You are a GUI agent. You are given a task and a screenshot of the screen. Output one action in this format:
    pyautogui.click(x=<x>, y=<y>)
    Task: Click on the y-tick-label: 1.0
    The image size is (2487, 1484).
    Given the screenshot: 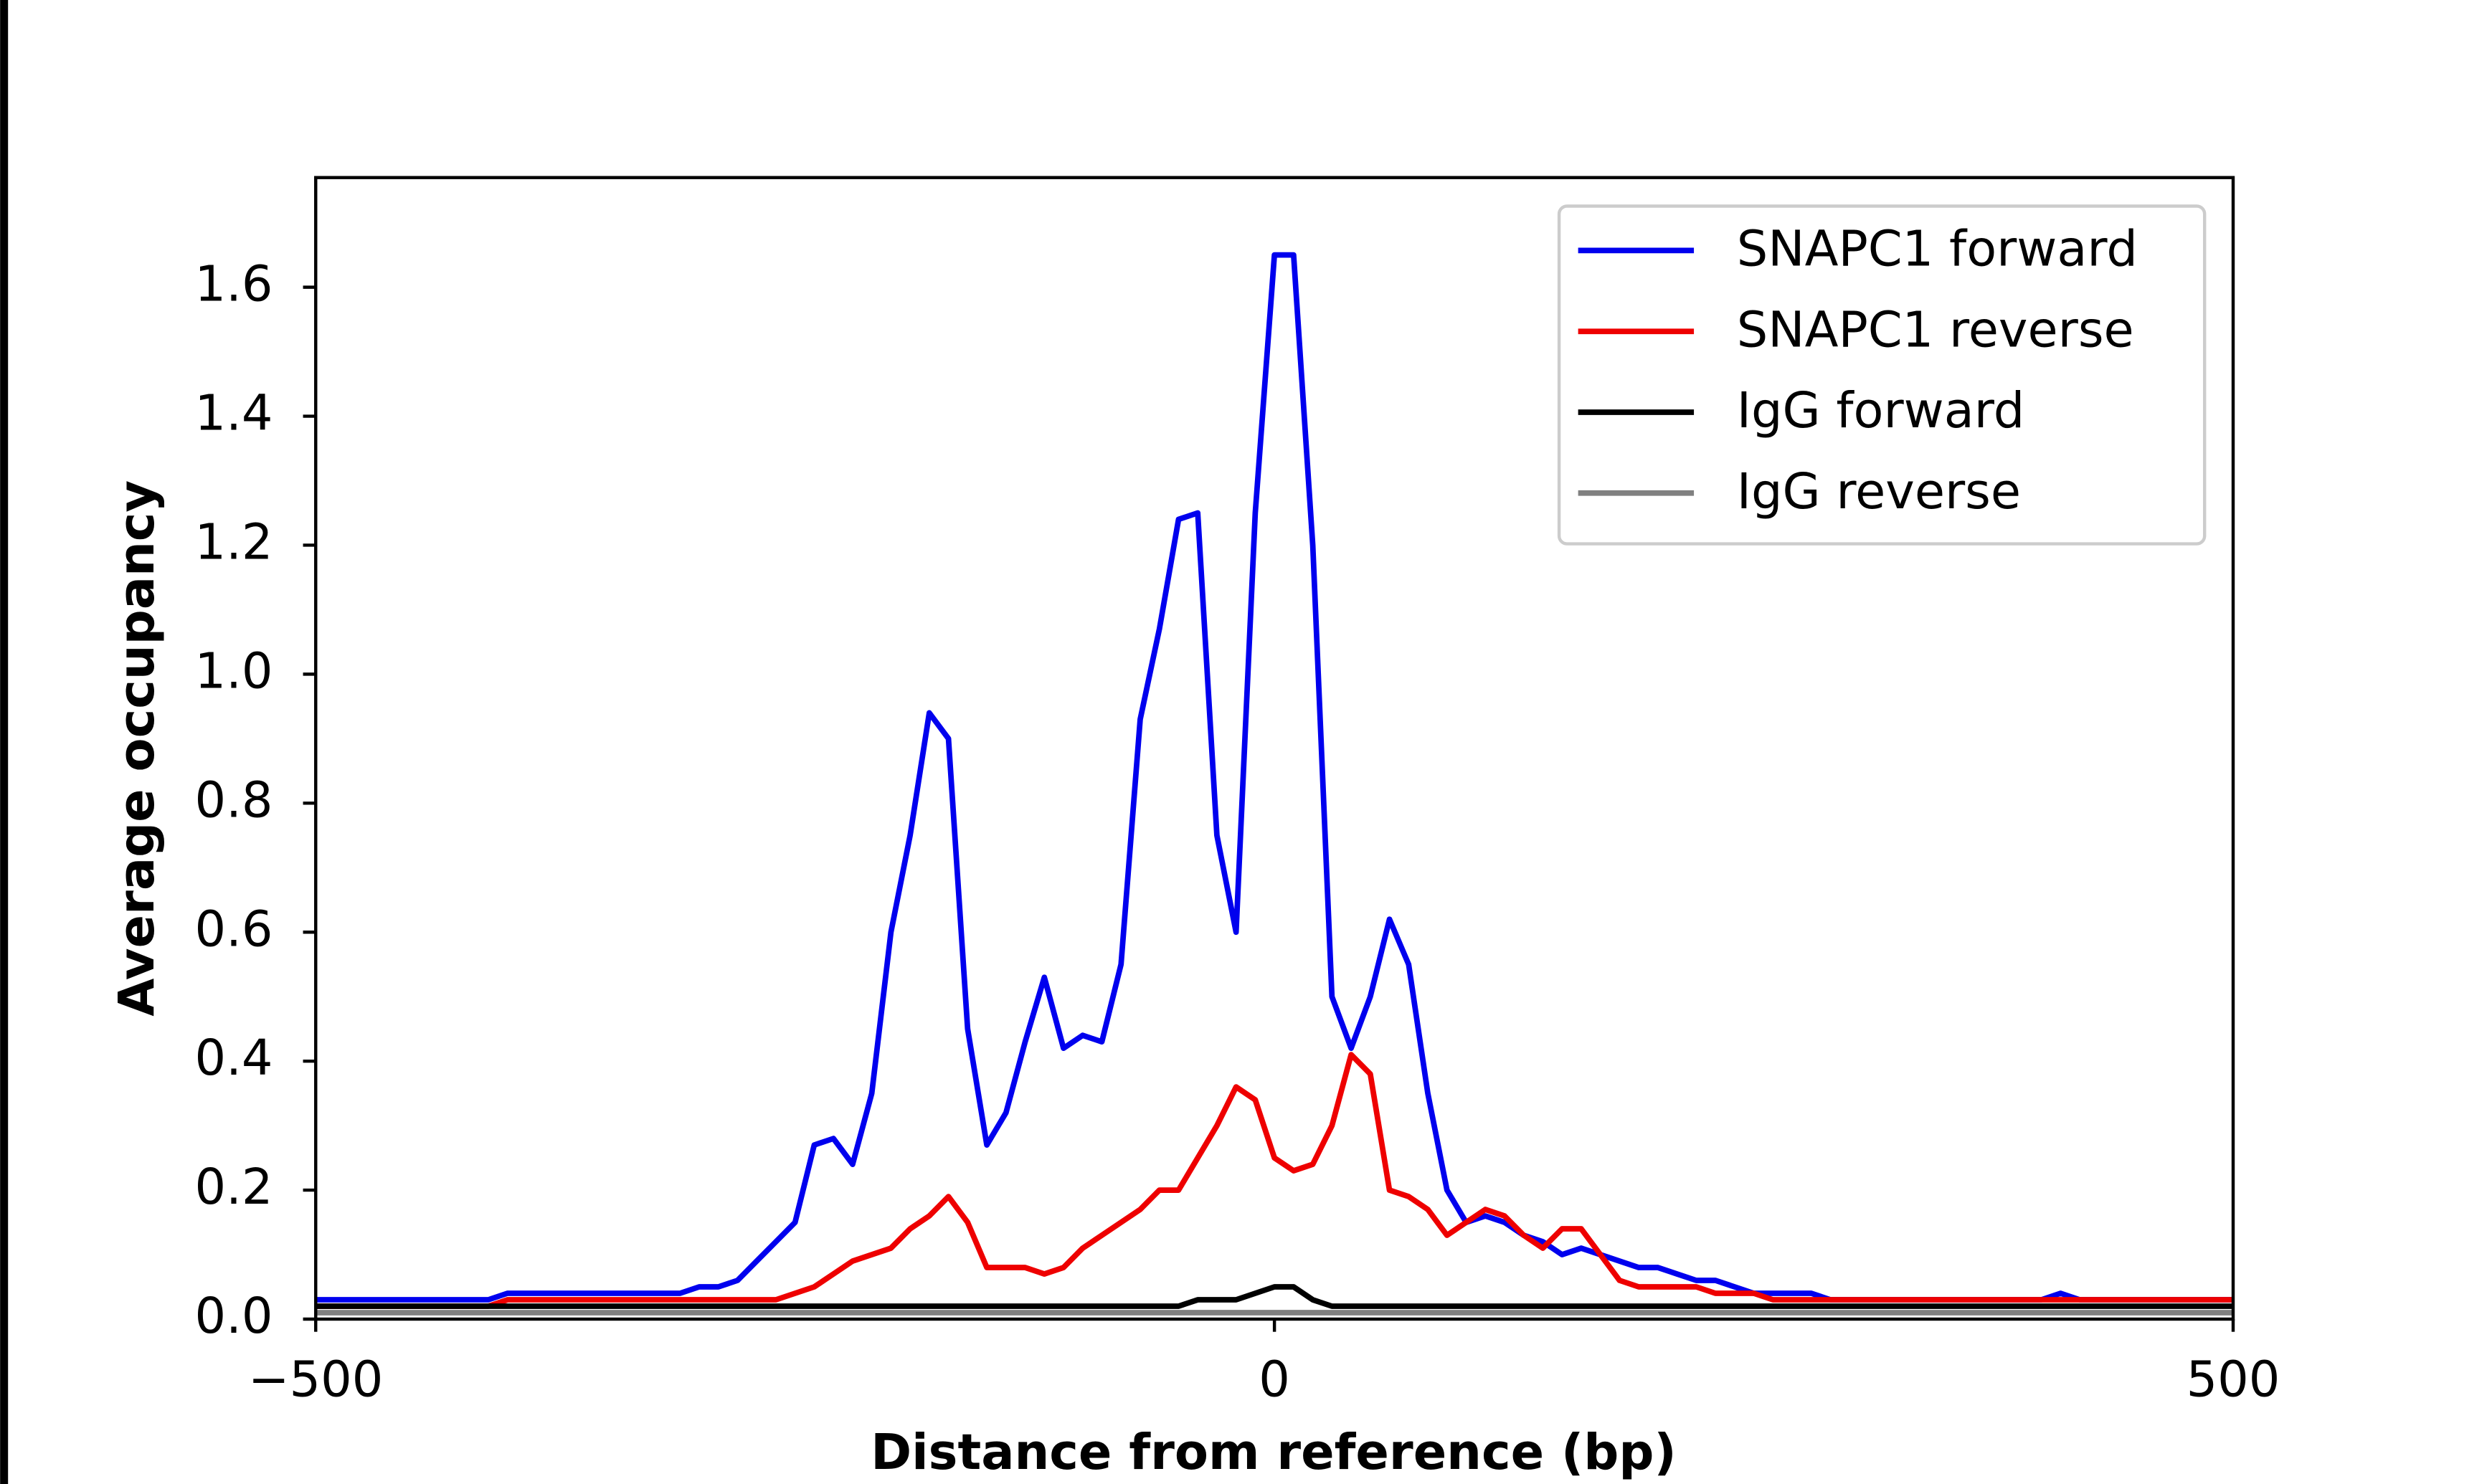 What is the action you would take?
    pyautogui.click(x=234, y=671)
    